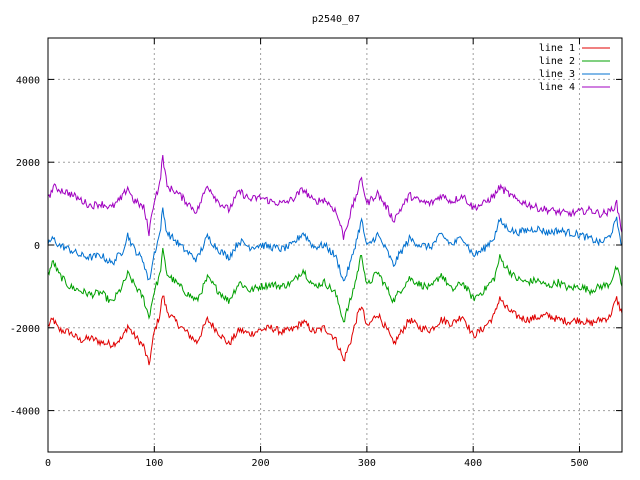 The width and height of the screenshot is (640, 480). I want to click on legend-label: line 3, so click(557, 74).